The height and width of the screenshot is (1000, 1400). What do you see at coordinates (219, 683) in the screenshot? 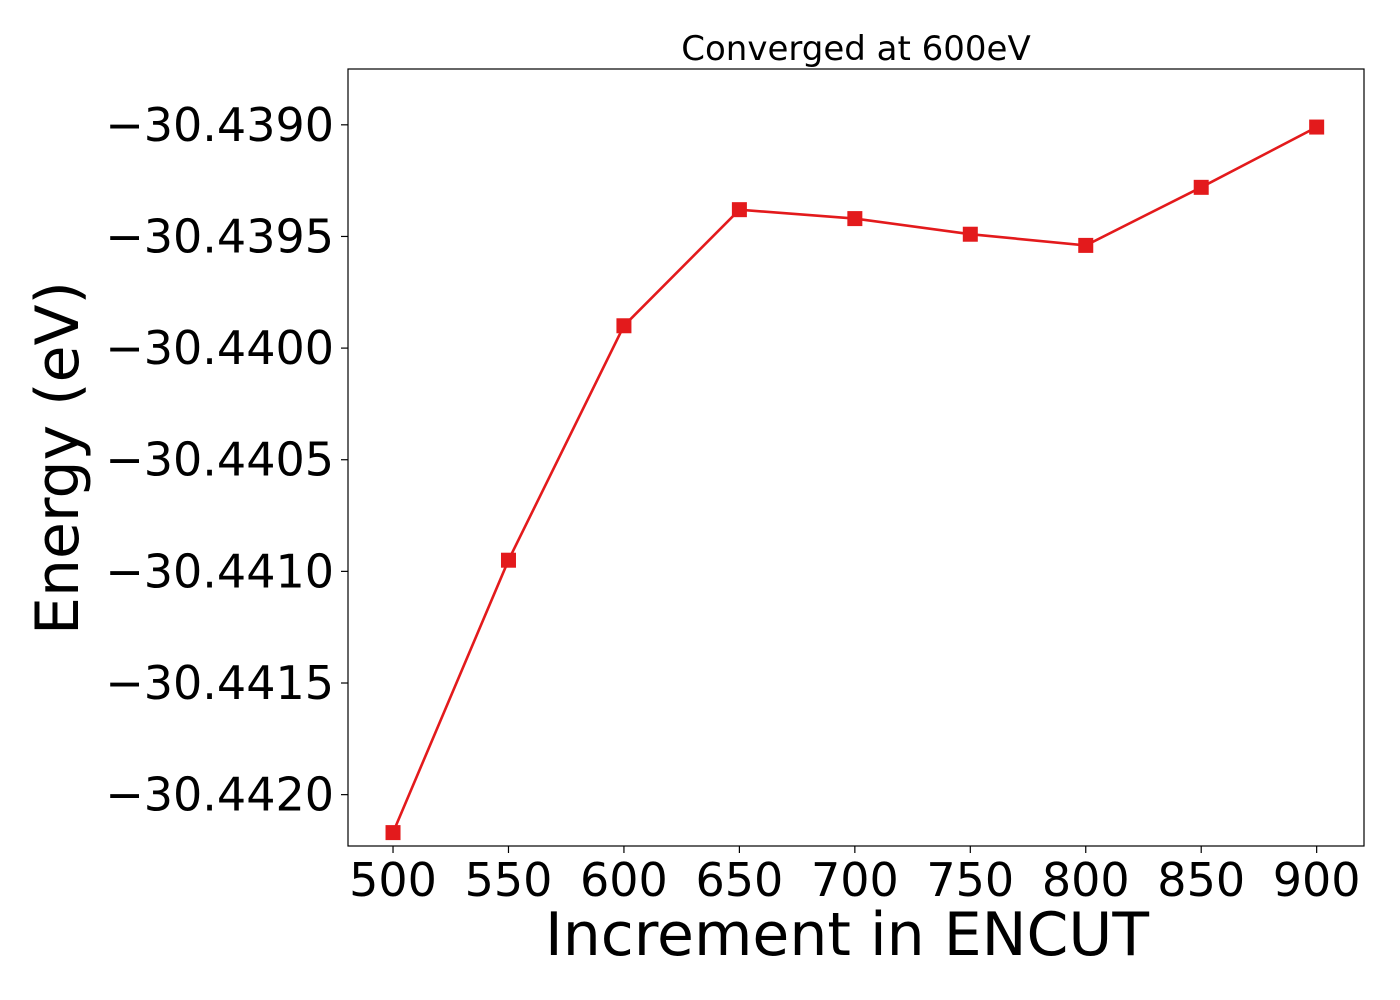
I see `y-tick-label: −30.4415` at bounding box center [219, 683].